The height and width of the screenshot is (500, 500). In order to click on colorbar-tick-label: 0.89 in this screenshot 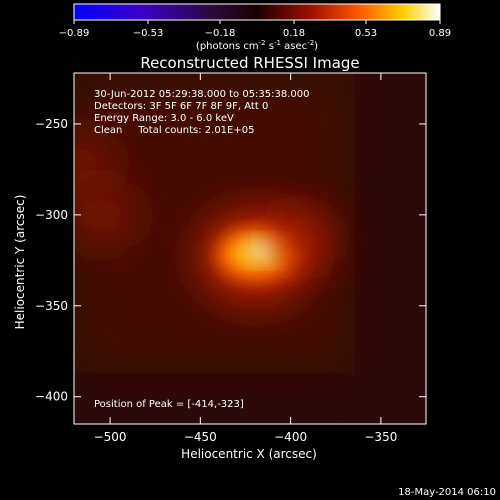, I will do `click(440, 33)`.